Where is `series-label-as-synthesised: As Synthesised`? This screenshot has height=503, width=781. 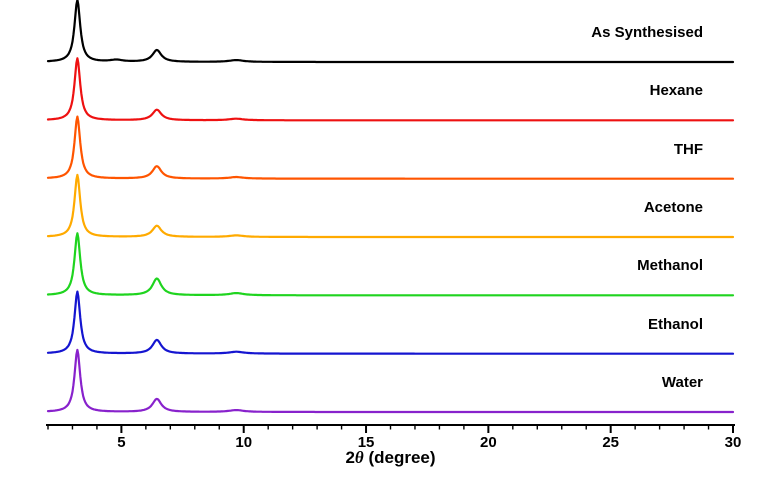
series-label-as-synthesised: As Synthesised is located at coordinates (647, 32).